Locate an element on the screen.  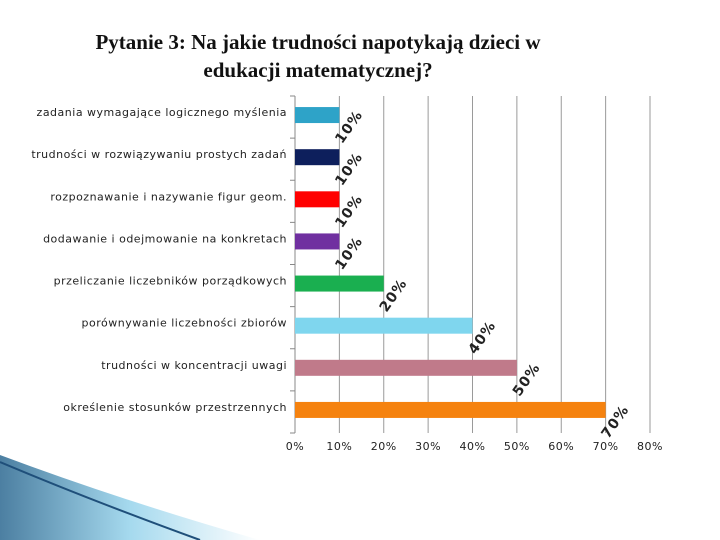
x-tick-label: 70% is located at coordinates (606, 446).